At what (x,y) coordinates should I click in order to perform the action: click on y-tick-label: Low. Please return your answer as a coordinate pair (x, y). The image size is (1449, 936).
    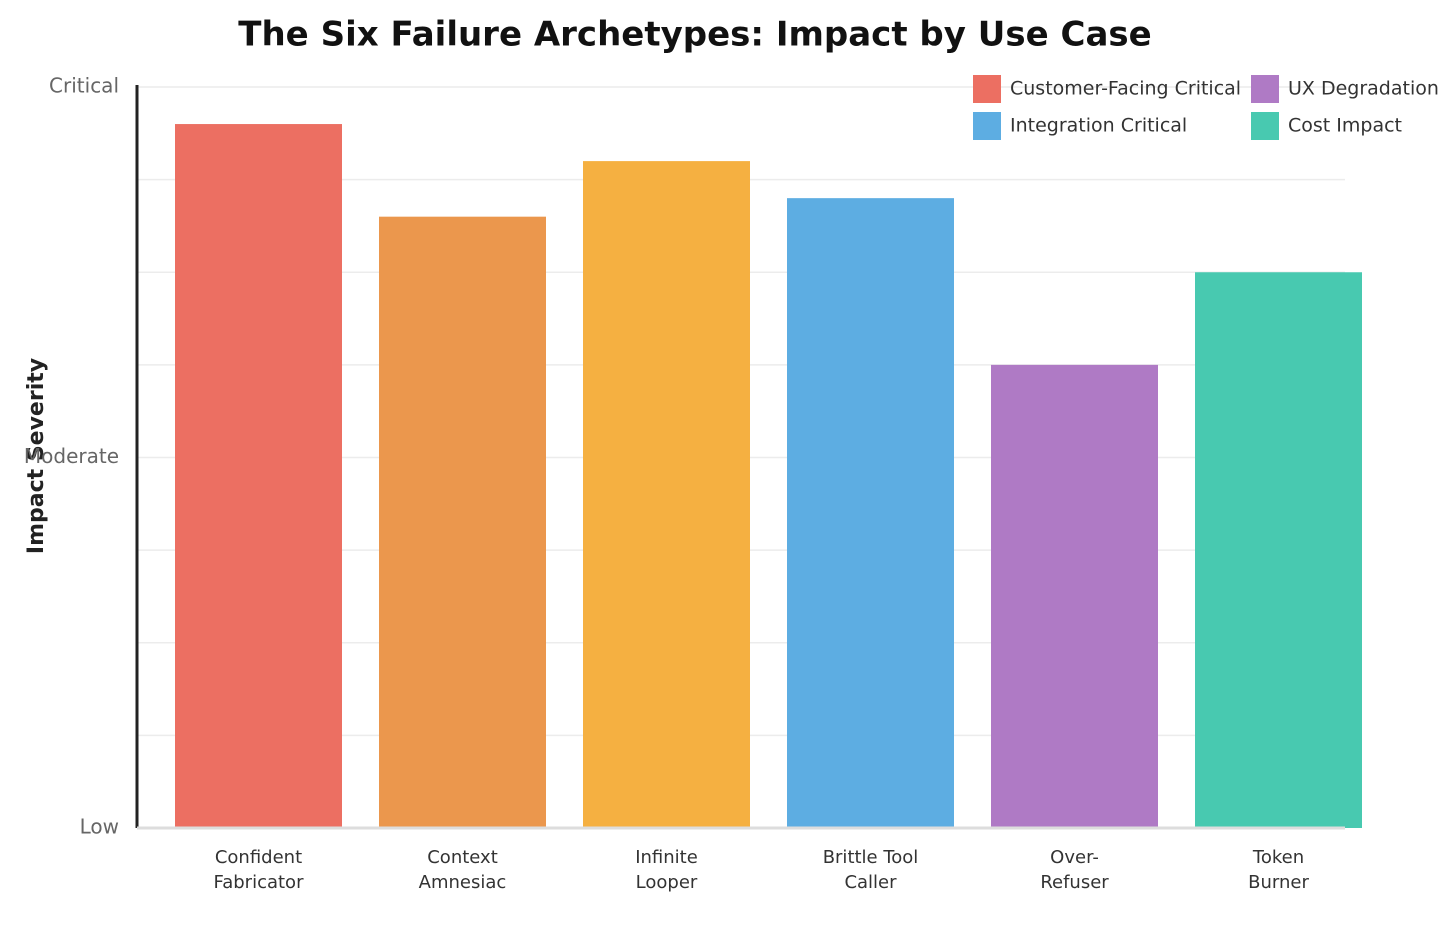
    Looking at the image, I should click on (99, 827).